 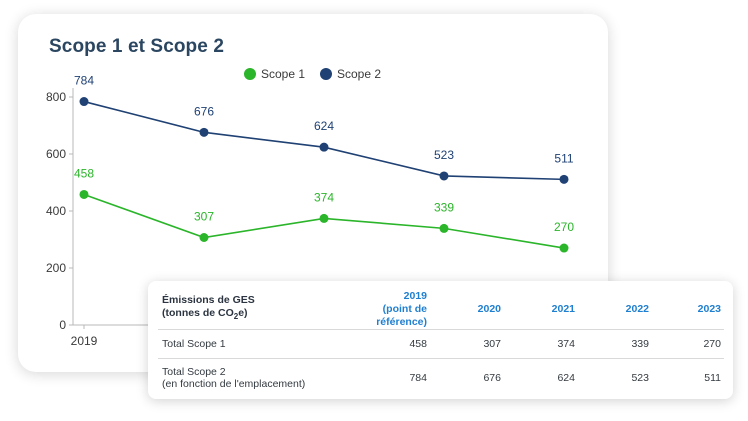 I want to click on chart-legend: Scope 1 Scope 2, so click(x=312, y=74).